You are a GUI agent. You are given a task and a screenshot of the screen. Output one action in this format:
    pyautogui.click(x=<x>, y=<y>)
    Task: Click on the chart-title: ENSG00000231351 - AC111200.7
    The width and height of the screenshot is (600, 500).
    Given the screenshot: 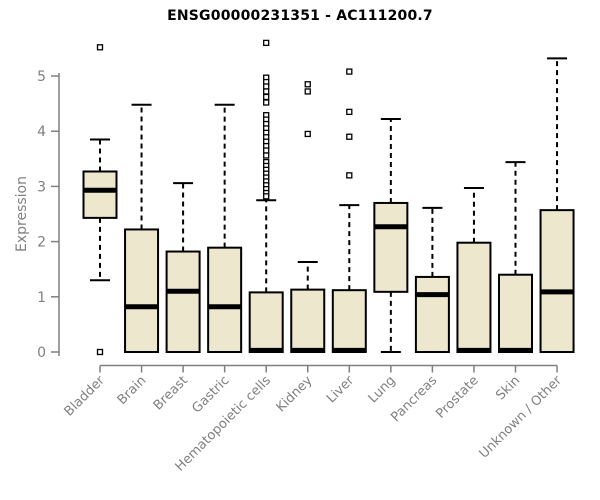 What is the action you would take?
    pyautogui.click(x=300, y=16)
    